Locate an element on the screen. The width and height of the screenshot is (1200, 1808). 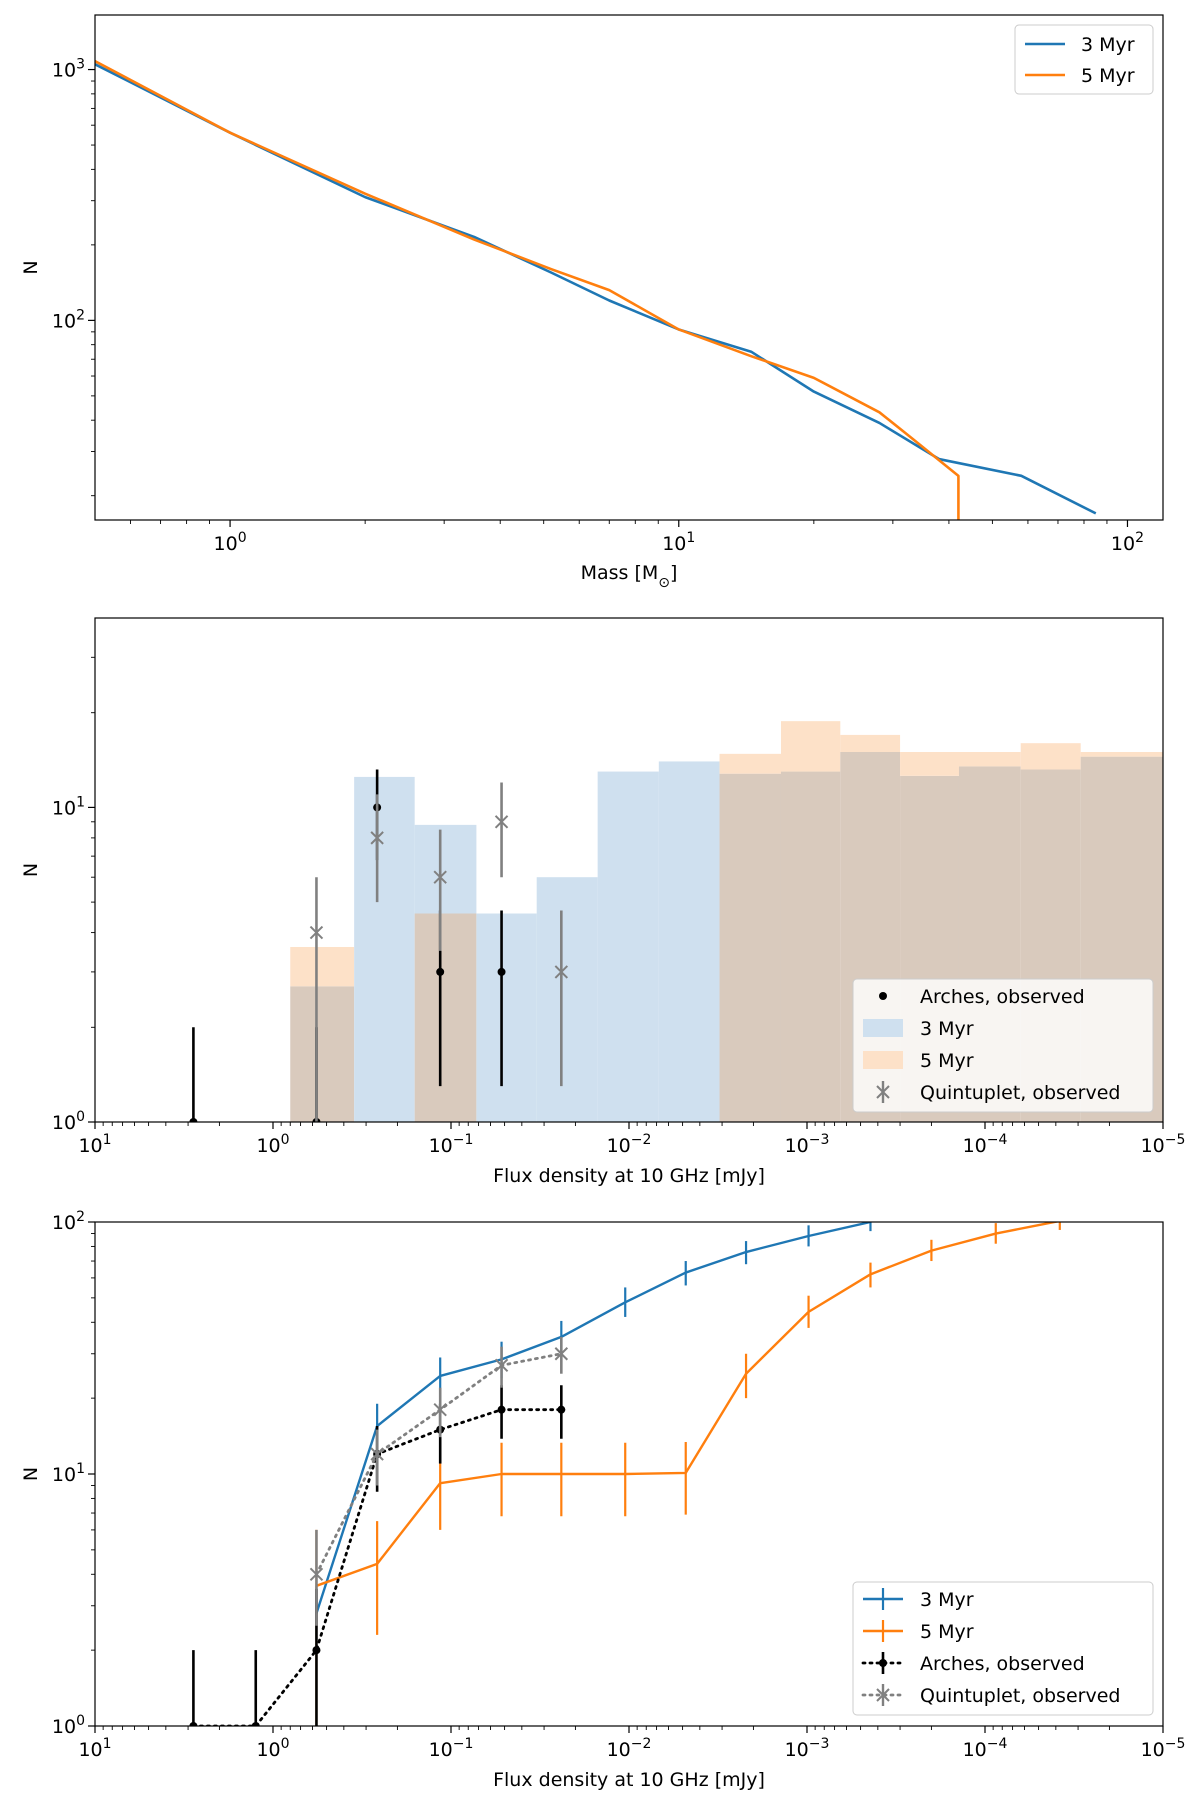
chart-2-x-tick-label: 10⁻² is located at coordinates (629, 1144).